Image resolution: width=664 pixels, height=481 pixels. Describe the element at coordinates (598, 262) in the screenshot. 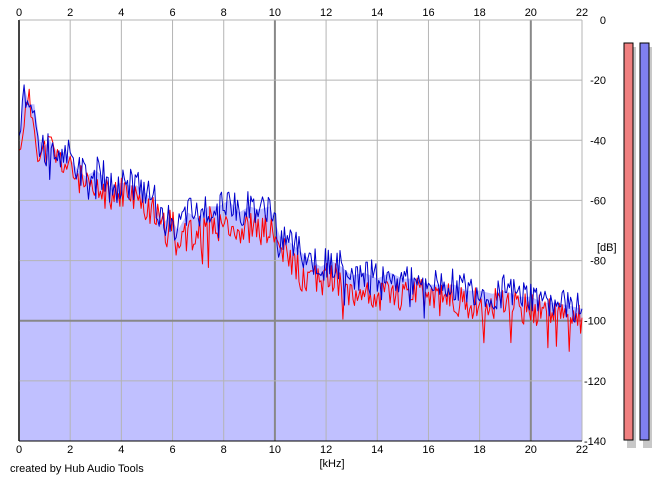

I see `y-tick-label: -80` at that location.